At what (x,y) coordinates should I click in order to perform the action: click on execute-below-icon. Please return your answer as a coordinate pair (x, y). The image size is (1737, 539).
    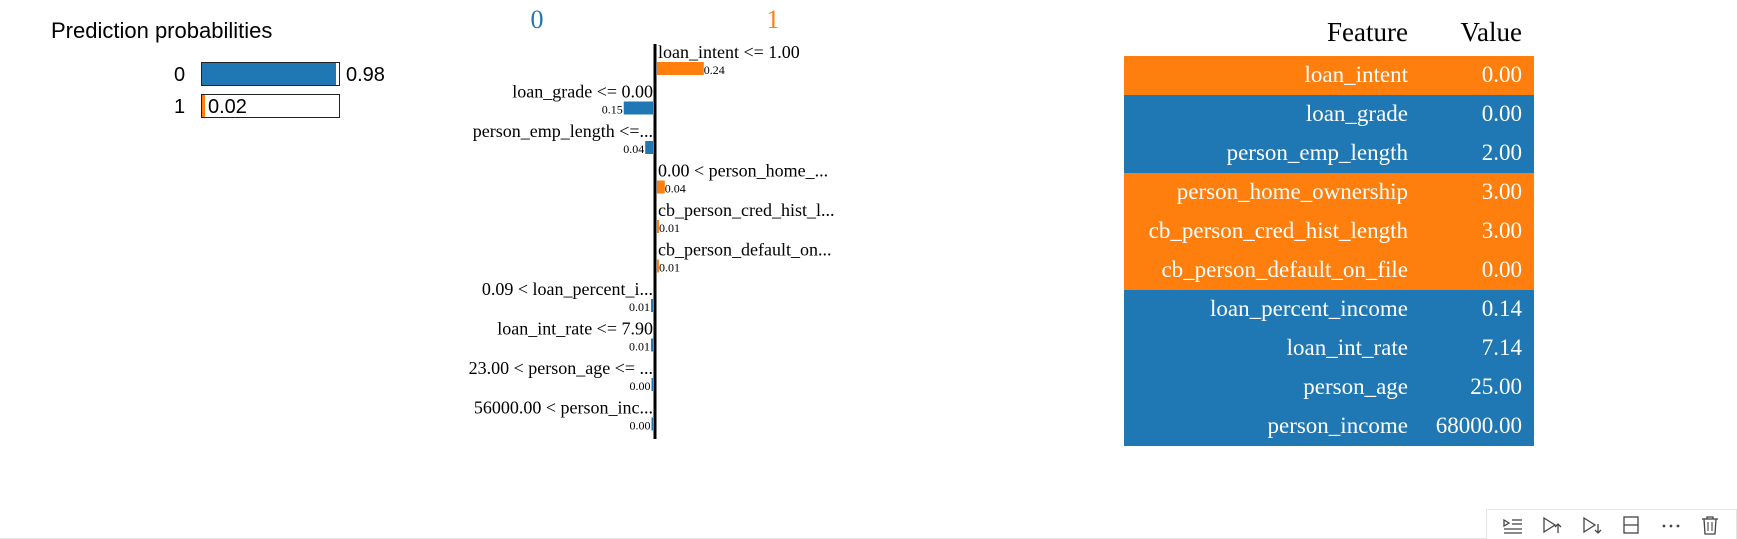
    Looking at the image, I should click on (1592, 525).